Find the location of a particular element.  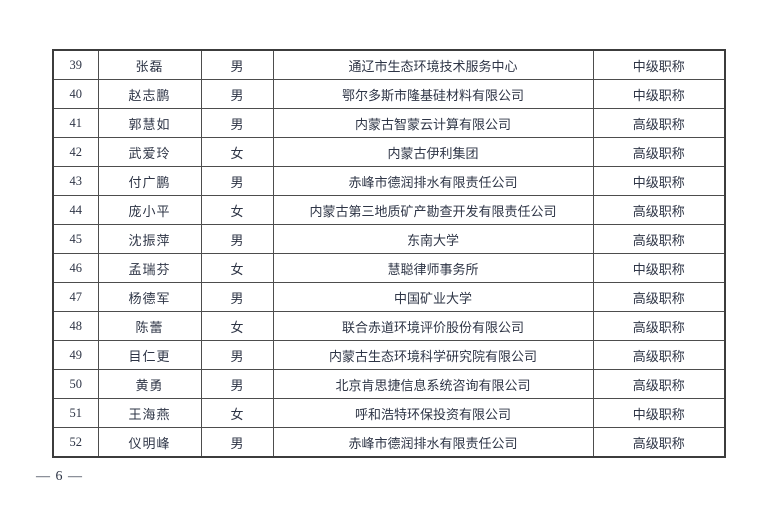

cell-name: 陈蕾 is located at coordinates (149, 326).